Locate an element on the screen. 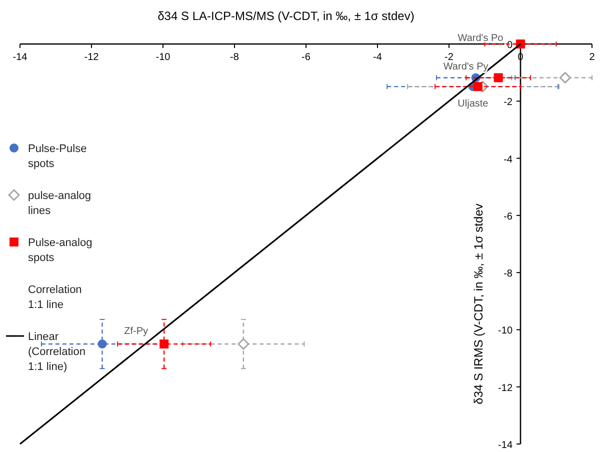 Image resolution: width=608 pixels, height=452 pixels. annotation: Zf-Py is located at coordinates (136, 331).